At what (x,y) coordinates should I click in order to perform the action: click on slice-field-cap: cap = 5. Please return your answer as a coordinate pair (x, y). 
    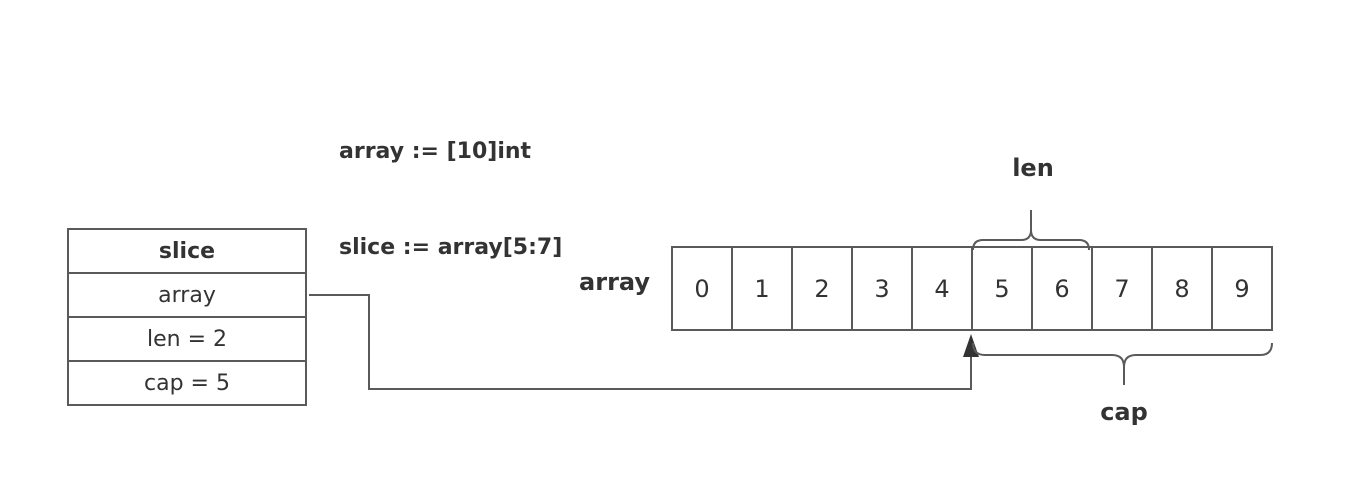
    Looking at the image, I should click on (187, 383).